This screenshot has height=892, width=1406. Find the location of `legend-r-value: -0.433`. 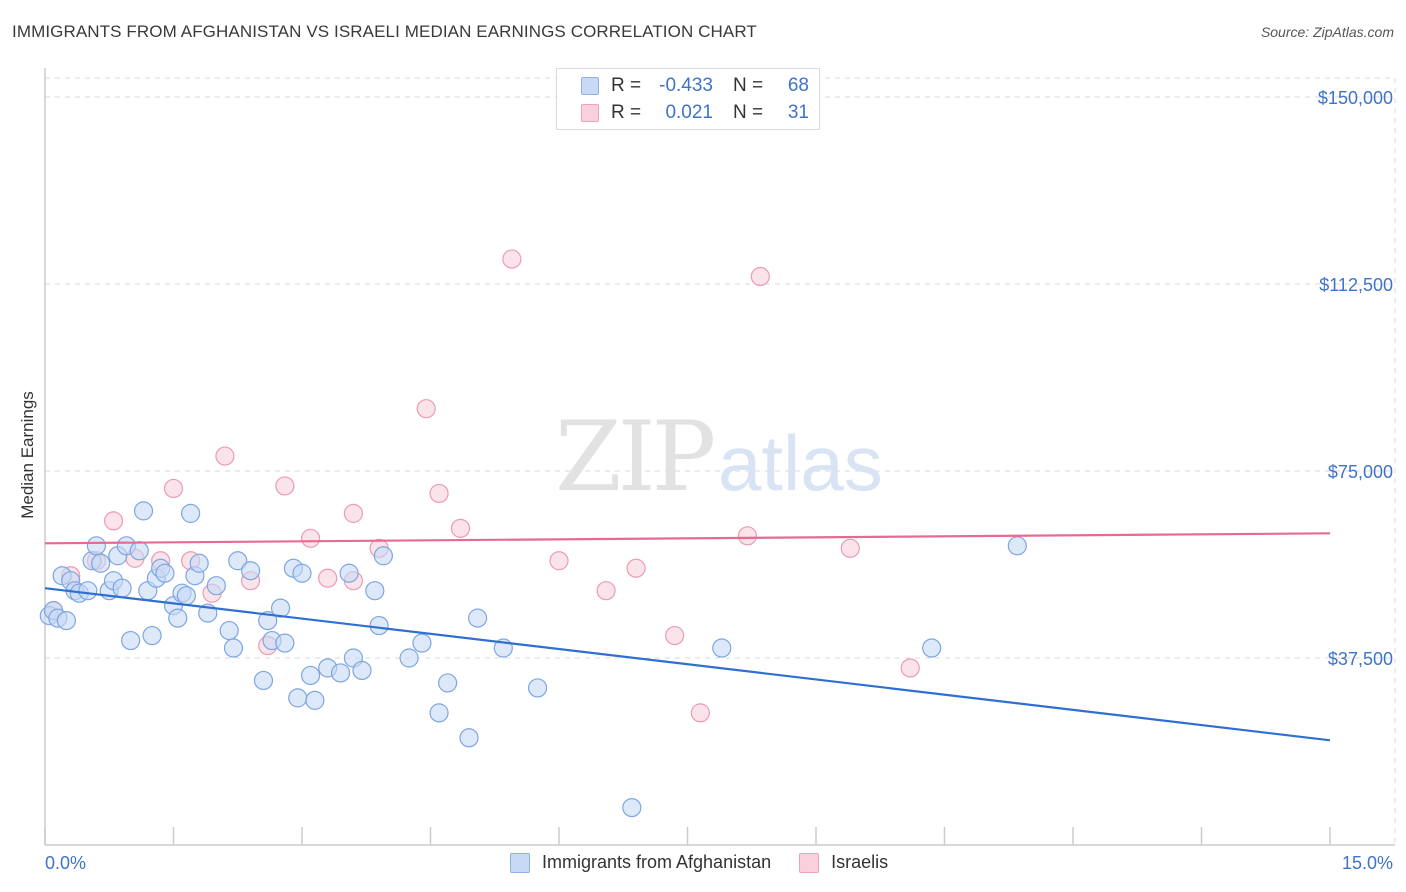

legend-r-value: -0.433 is located at coordinates (686, 85).